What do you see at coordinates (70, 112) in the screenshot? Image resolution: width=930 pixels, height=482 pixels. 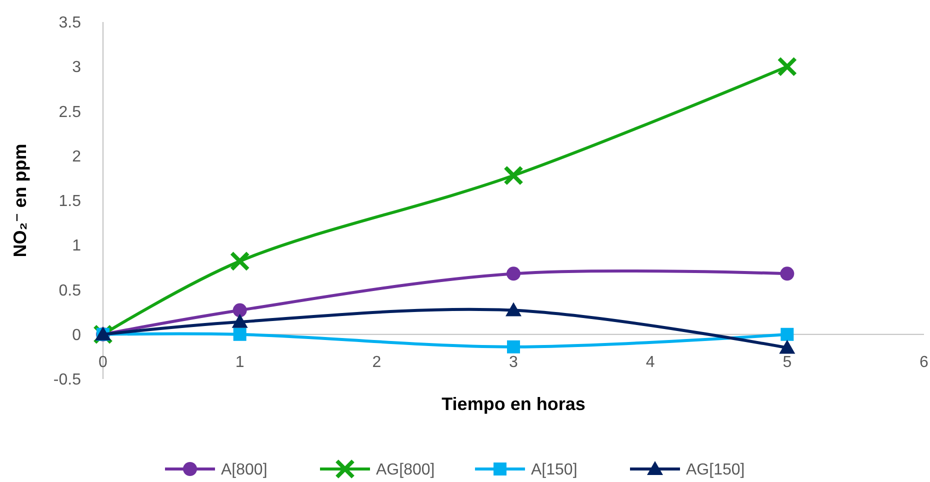 I see `y-tick-label: 2.5` at bounding box center [70, 112].